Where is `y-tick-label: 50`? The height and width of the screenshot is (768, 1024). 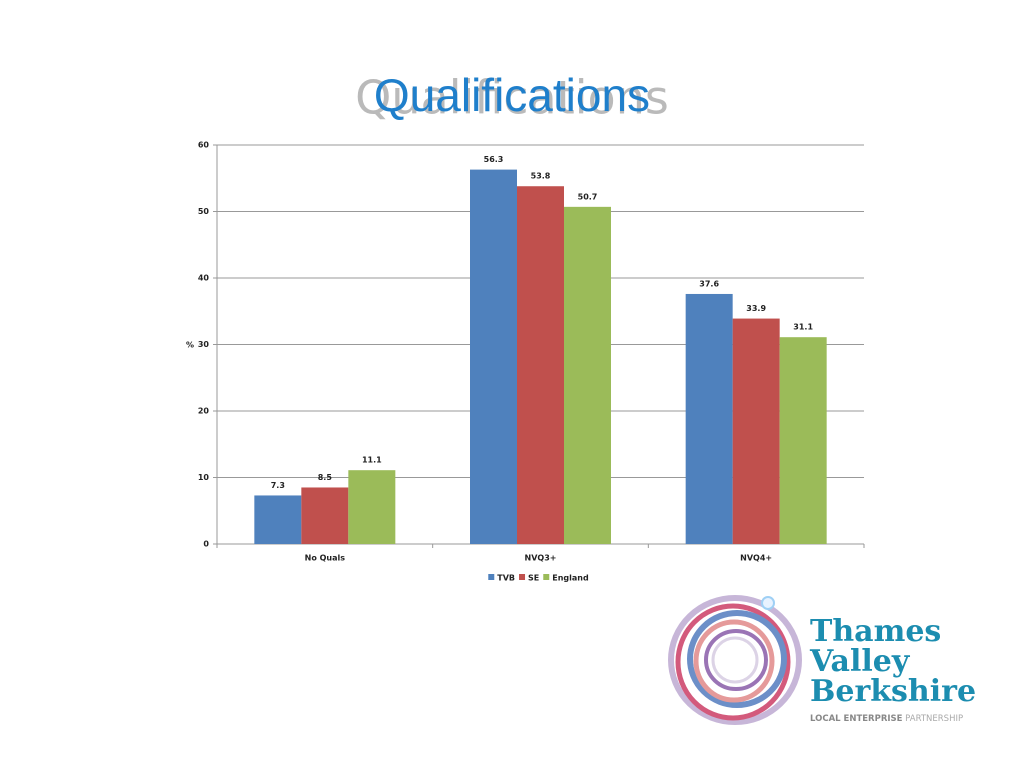 y-tick-label: 50 is located at coordinates (204, 211).